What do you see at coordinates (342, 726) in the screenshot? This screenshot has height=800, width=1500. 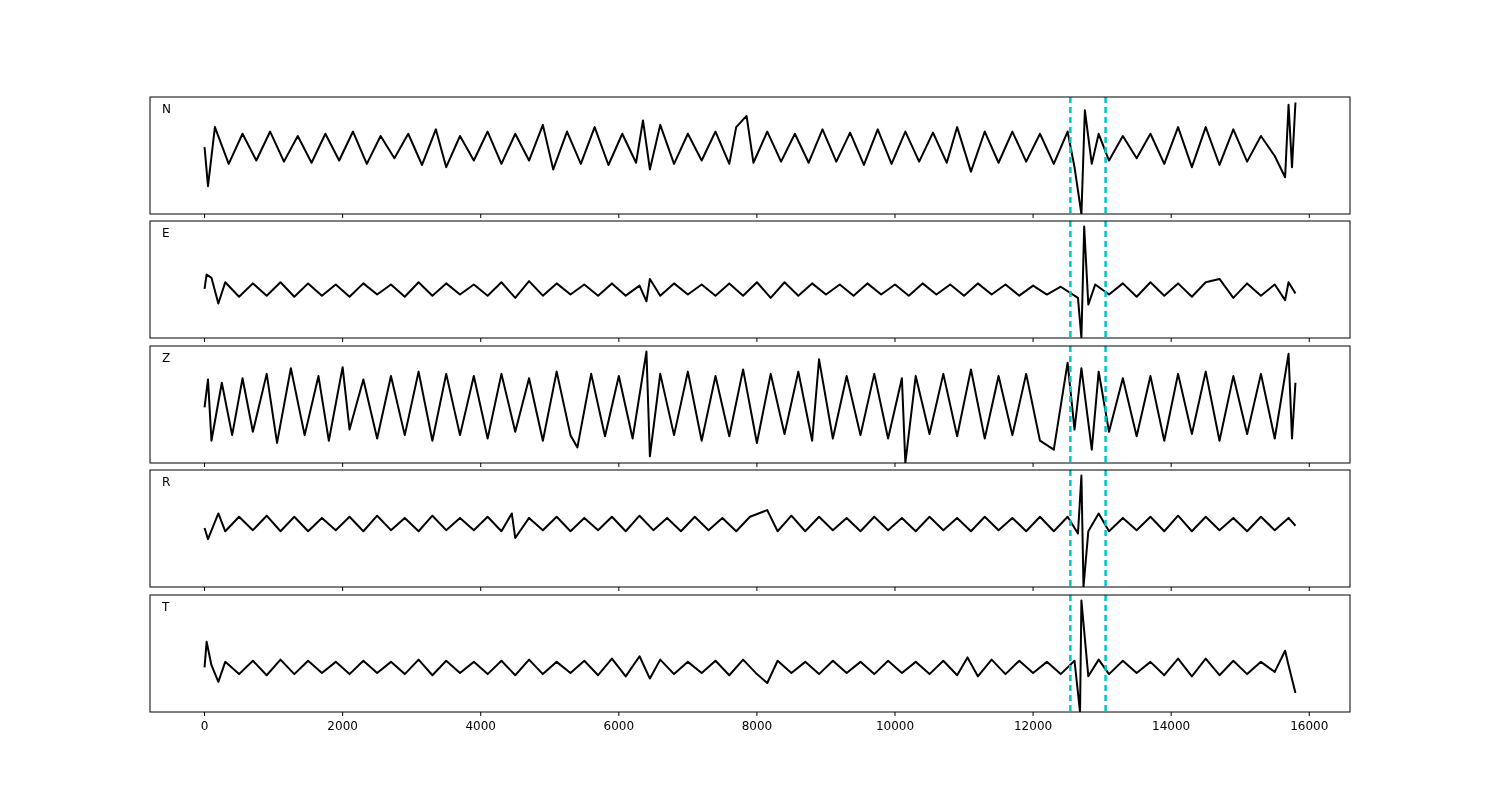 I see `x-tick-label: 2000` at bounding box center [342, 726].